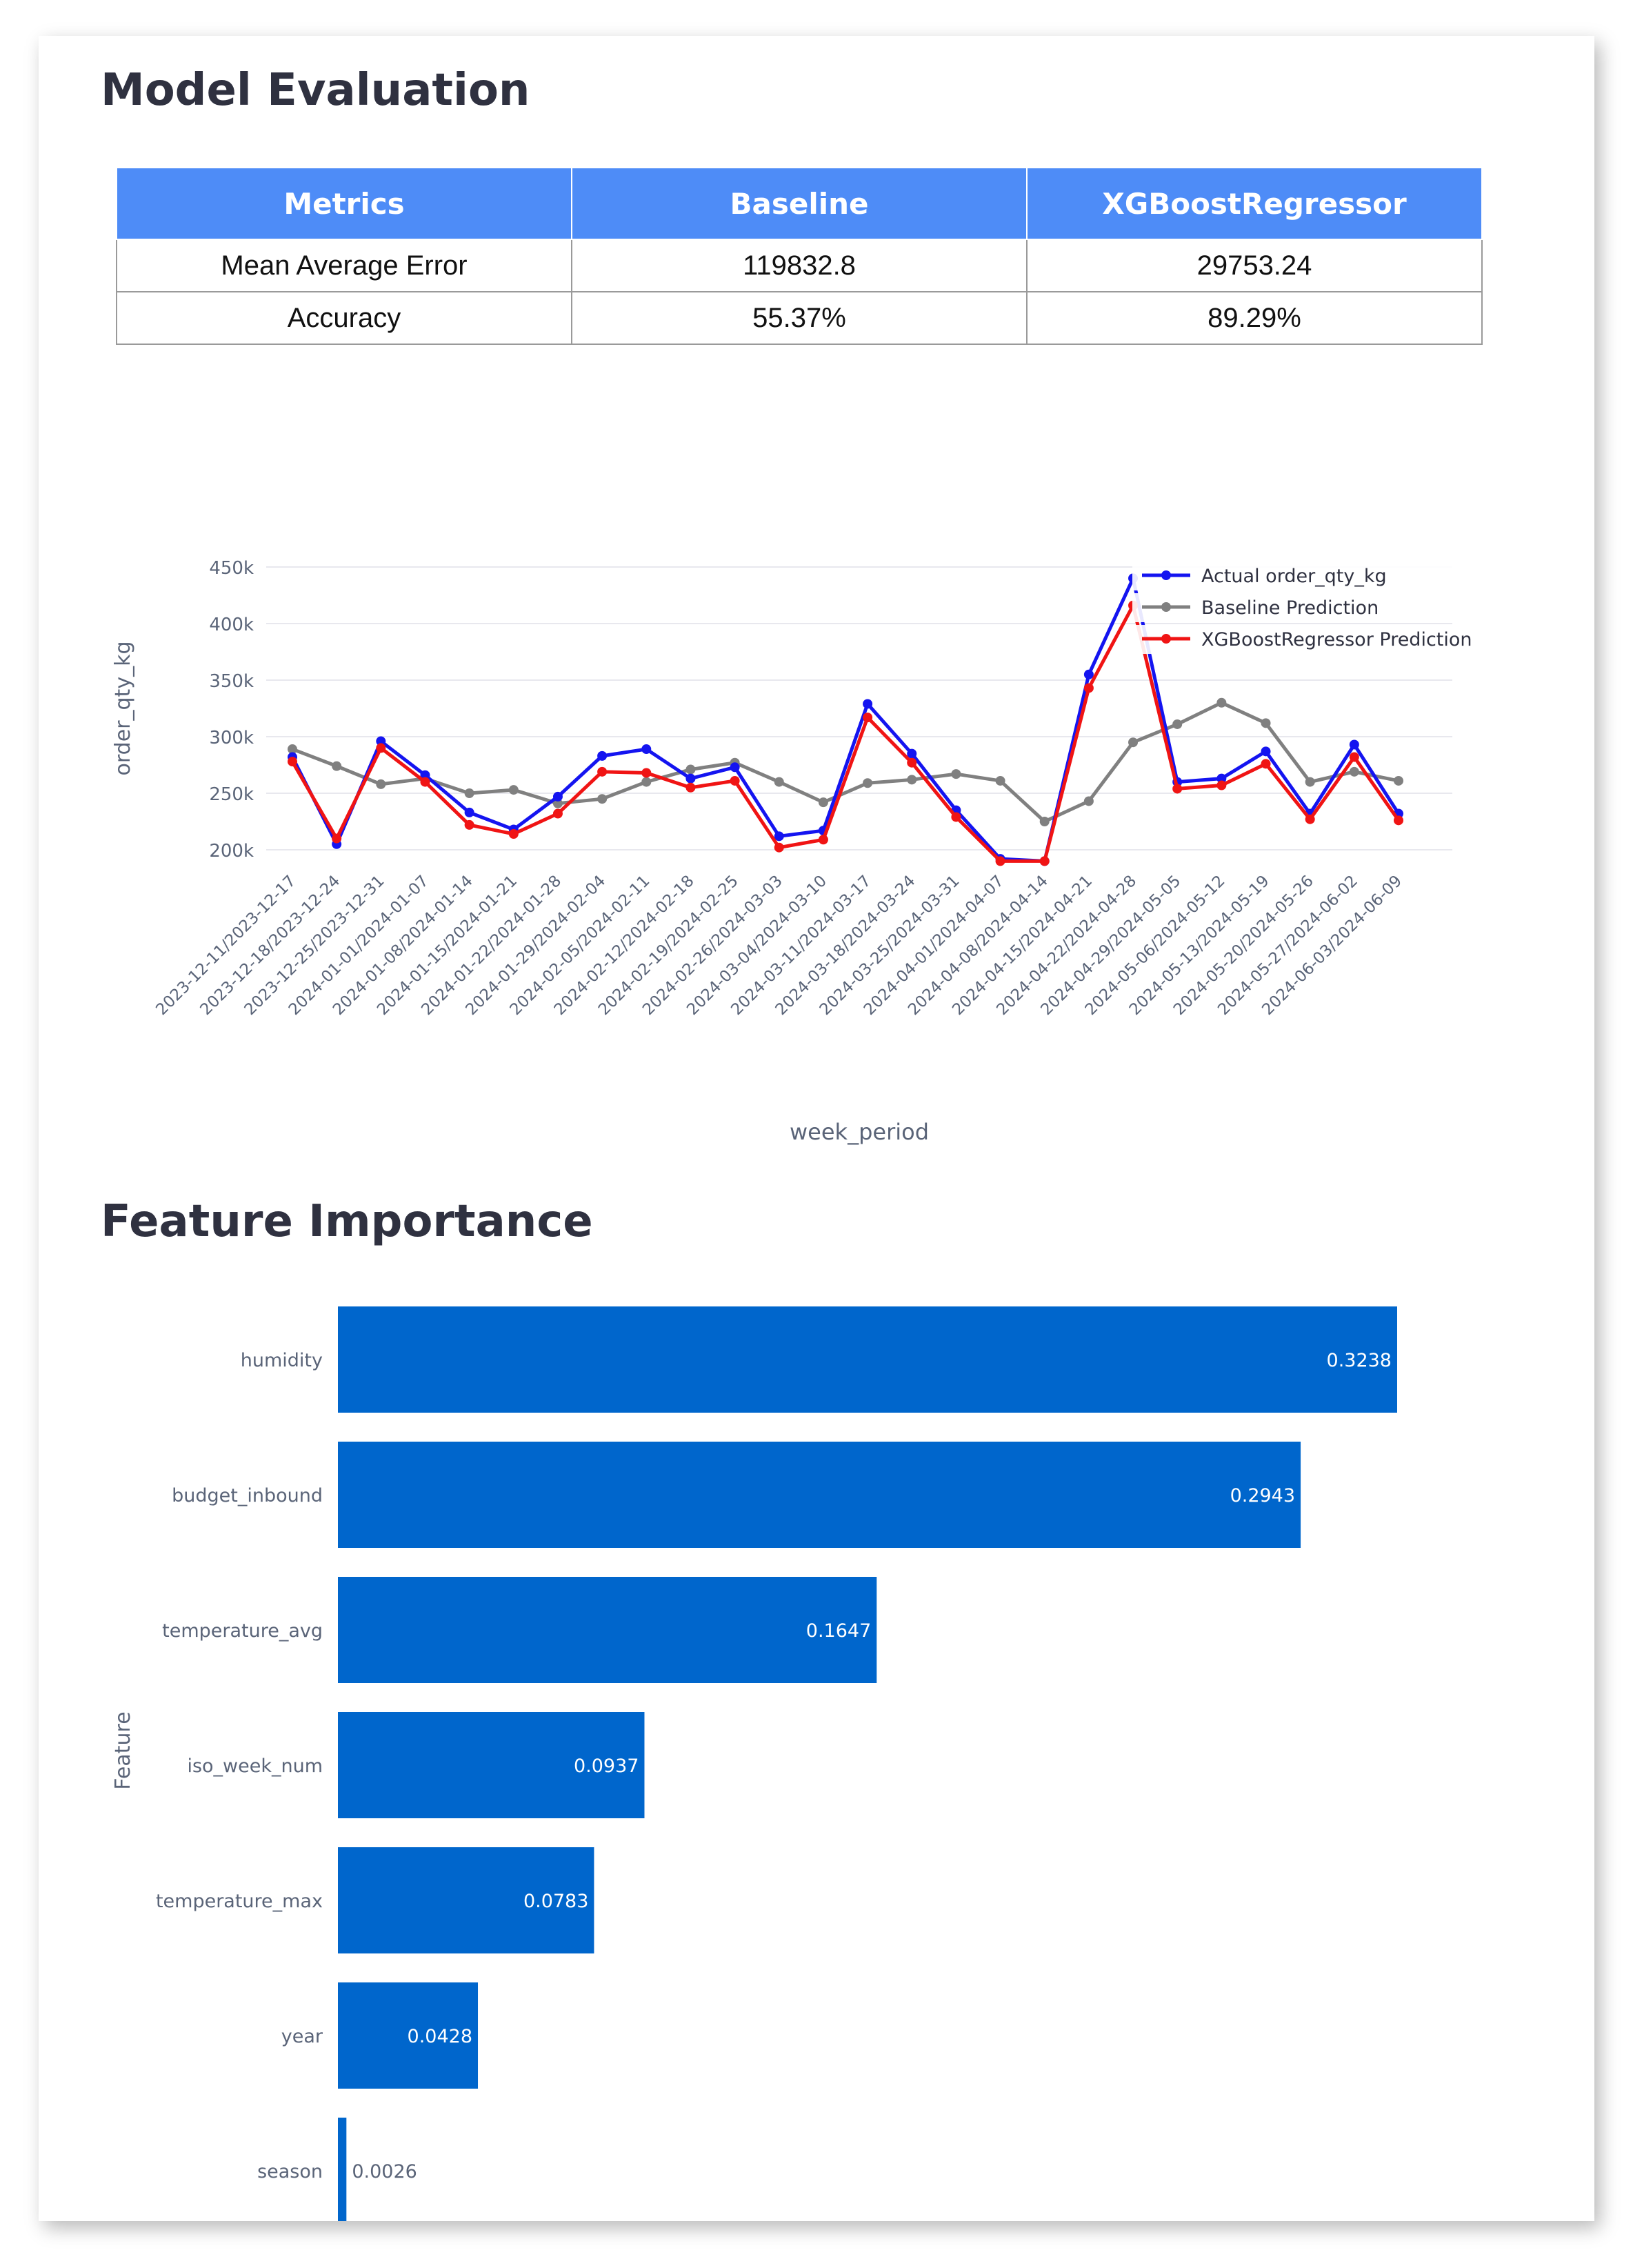  What do you see at coordinates (231, 568) in the screenshot?
I see `y-tick-label: 450k` at bounding box center [231, 568].